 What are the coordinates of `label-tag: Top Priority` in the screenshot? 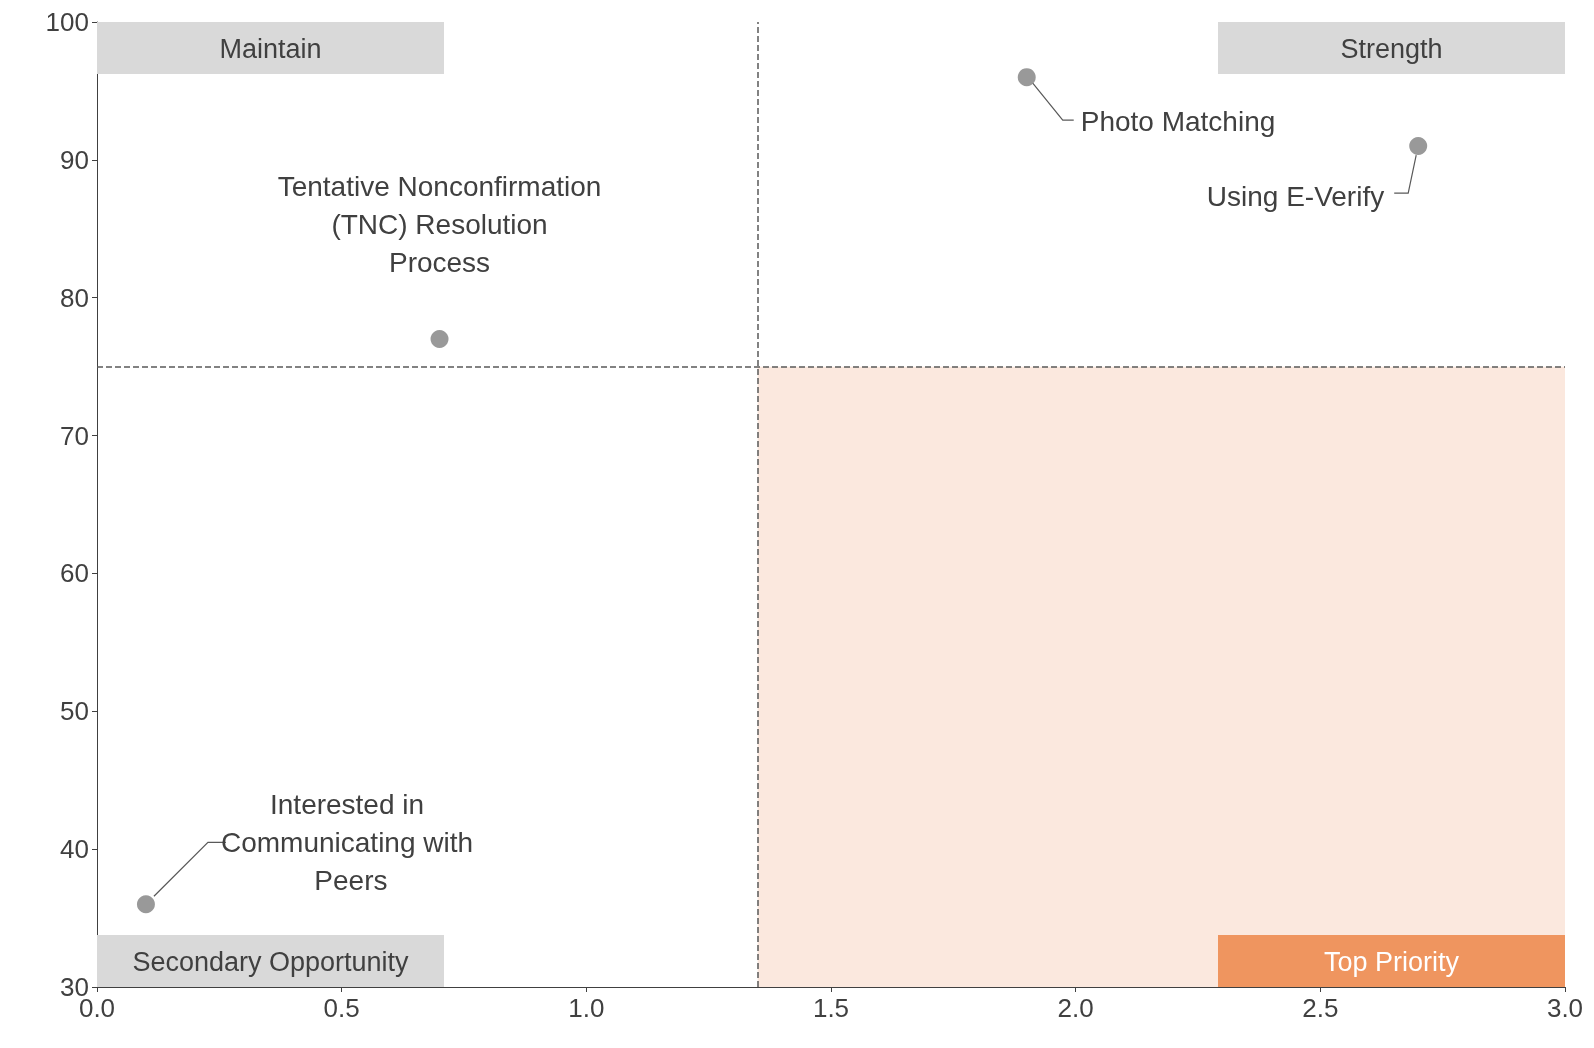 It's located at (1391, 961).